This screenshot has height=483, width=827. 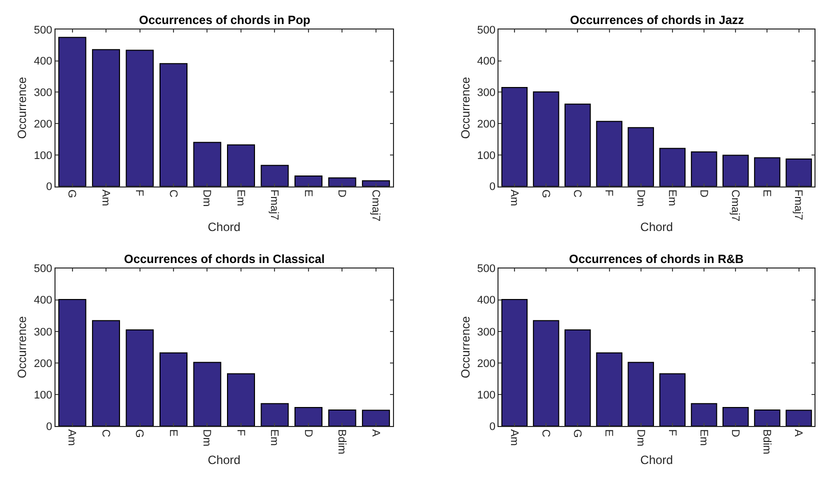 I want to click on chart-title: Occurrences of chords in Classical, so click(x=224, y=259).